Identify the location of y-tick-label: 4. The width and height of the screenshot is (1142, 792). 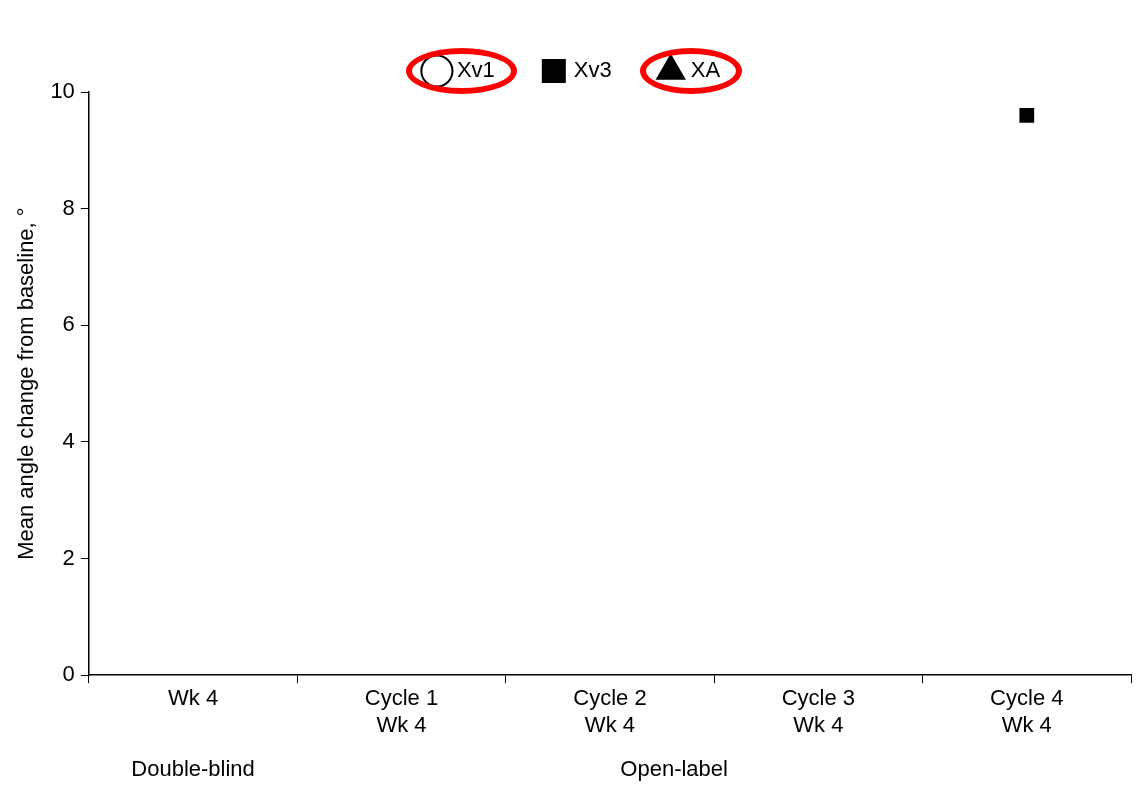
(68, 440).